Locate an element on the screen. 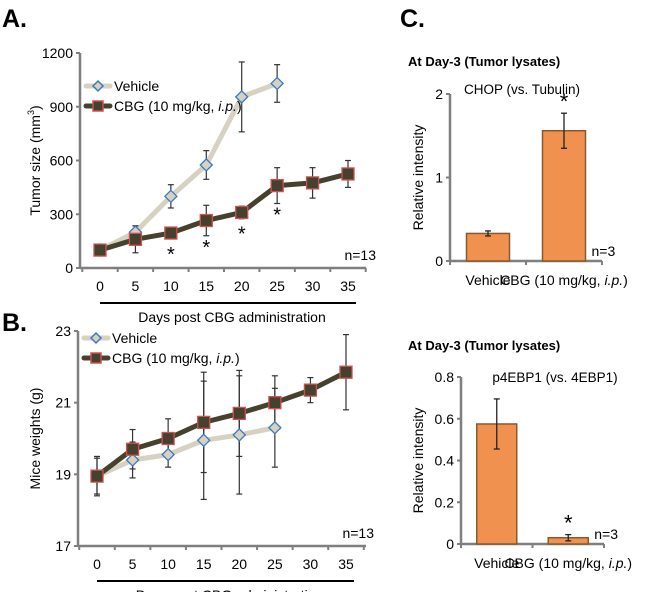 The height and width of the screenshot is (592, 650). bar-vehicle is located at coordinates (488, 247).